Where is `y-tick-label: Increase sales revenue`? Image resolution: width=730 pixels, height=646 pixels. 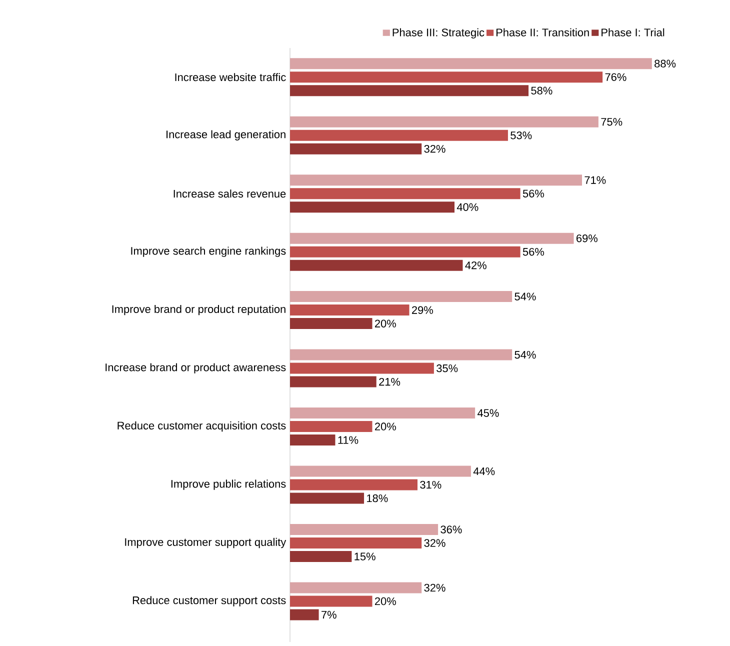 y-tick-label: Increase sales revenue is located at coordinates (230, 194).